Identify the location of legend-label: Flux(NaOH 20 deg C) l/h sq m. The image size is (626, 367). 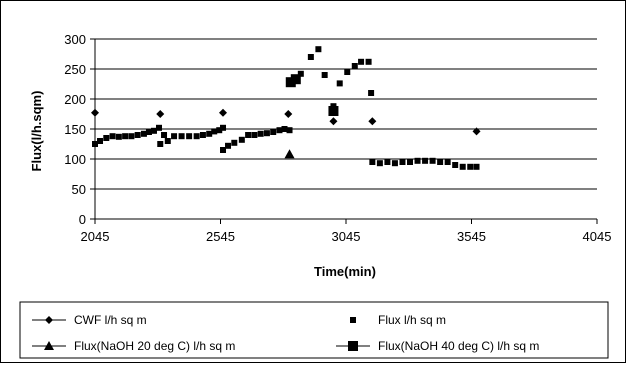
(154, 346).